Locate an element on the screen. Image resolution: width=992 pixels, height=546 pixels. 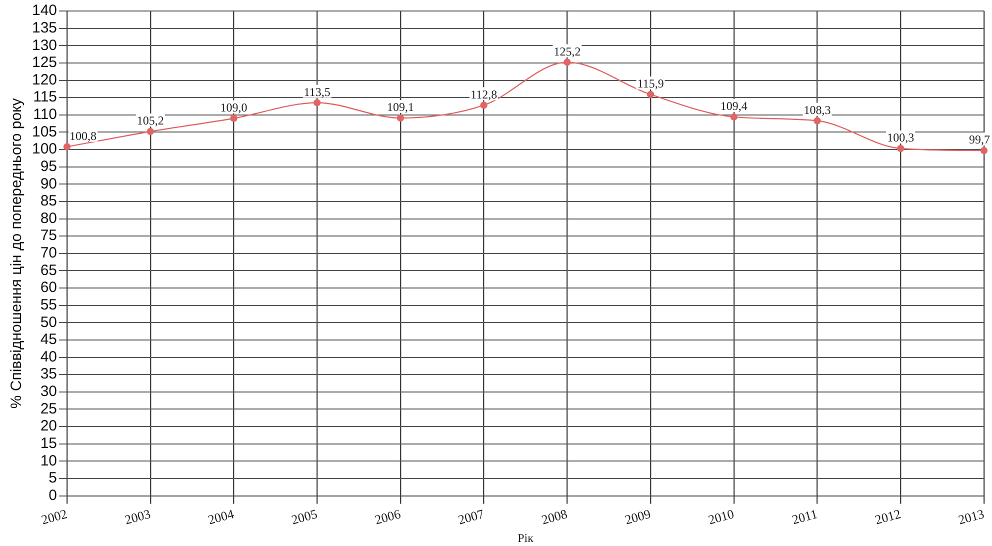
y-tick-label: 70 is located at coordinates (49, 253).